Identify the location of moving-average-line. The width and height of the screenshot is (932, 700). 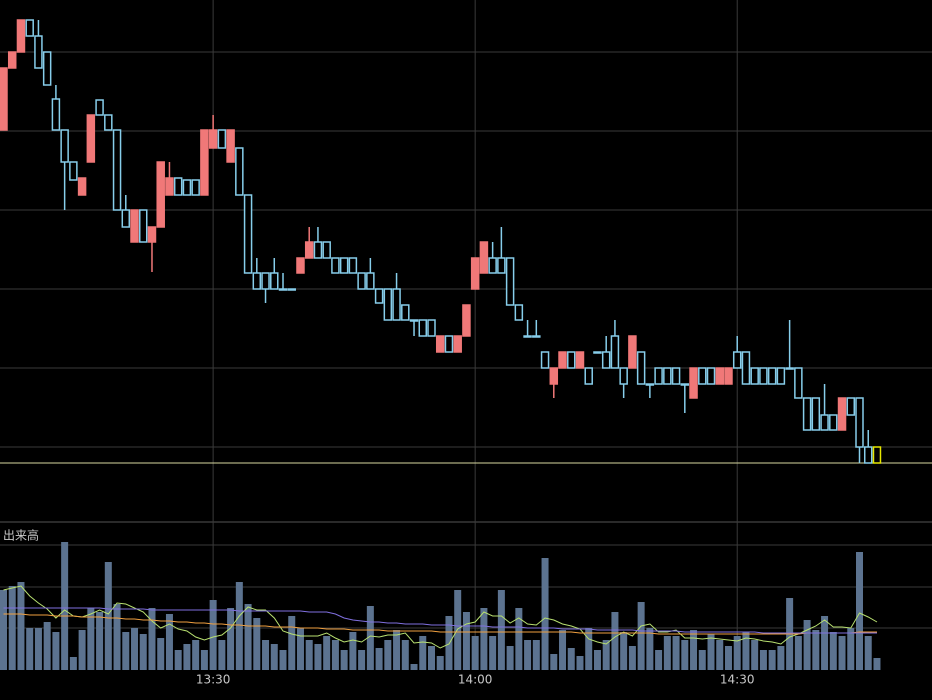
(440, 624).